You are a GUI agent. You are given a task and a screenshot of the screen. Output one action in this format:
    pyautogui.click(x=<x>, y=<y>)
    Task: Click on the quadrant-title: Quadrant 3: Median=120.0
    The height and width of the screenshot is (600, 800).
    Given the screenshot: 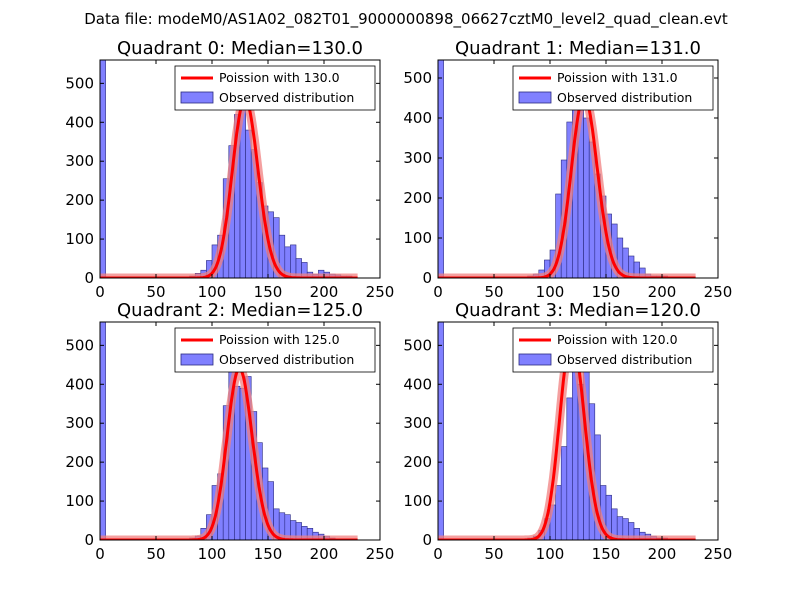 What is the action you would take?
    pyautogui.click(x=578, y=310)
    